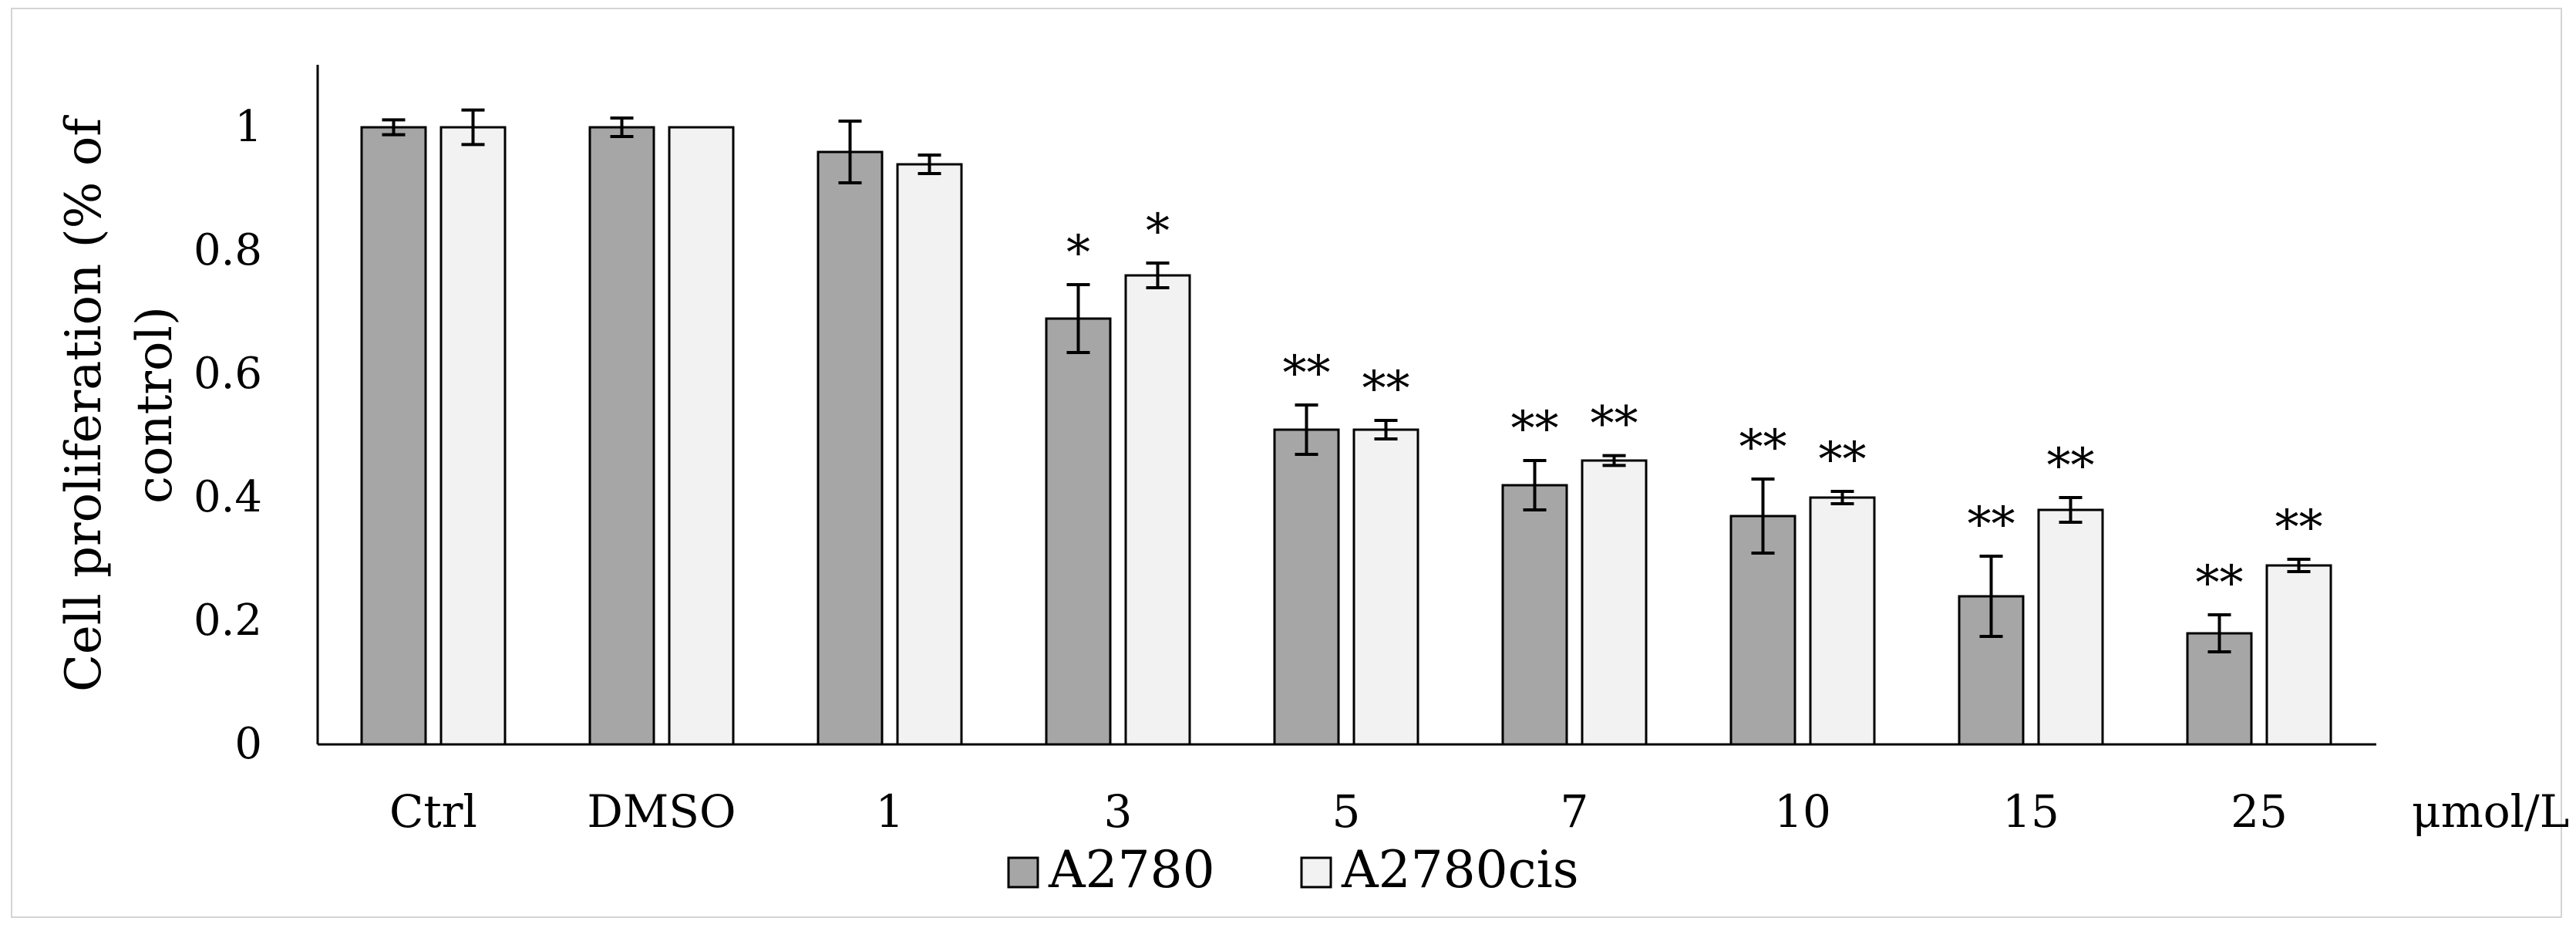 This screenshot has height=928, width=2576. What do you see at coordinates (228, 497) in the screenshot?
I see `y-tick-label: 0.4` at bounding box center [228, 497].